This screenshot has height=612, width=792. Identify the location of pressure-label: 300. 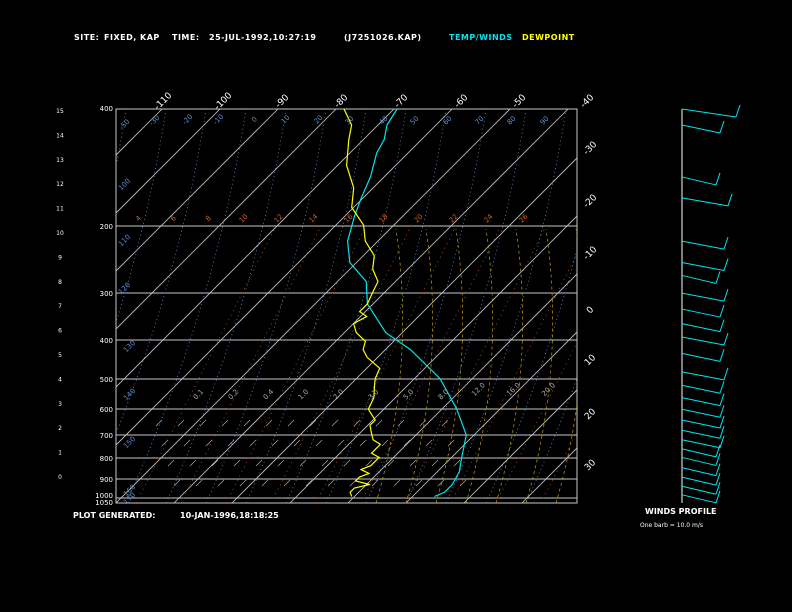
(106, 294).